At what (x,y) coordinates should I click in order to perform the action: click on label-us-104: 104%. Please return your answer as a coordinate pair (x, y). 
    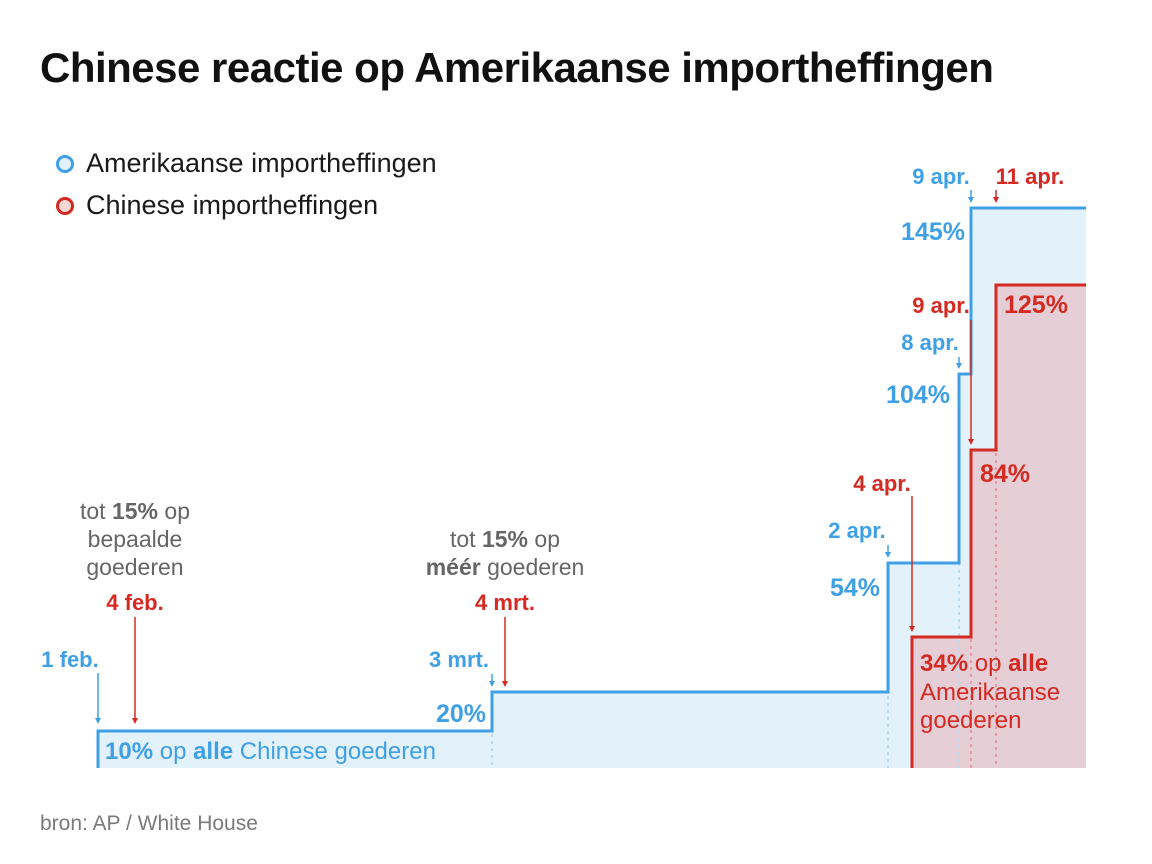
    Looking at the image, I should click on (918, 395).